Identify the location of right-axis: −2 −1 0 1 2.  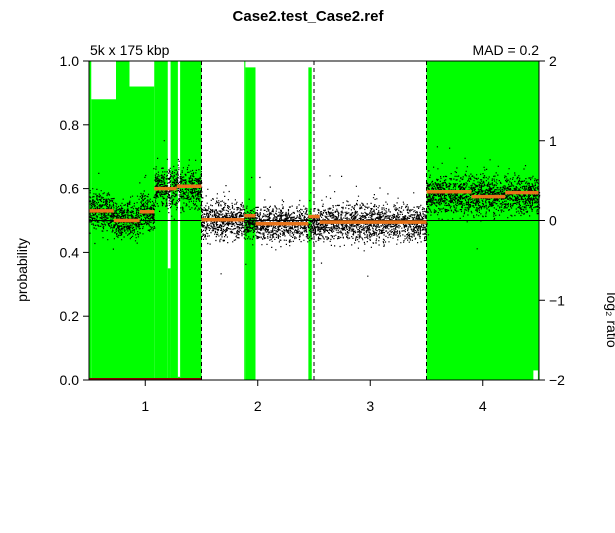
(552, 220).